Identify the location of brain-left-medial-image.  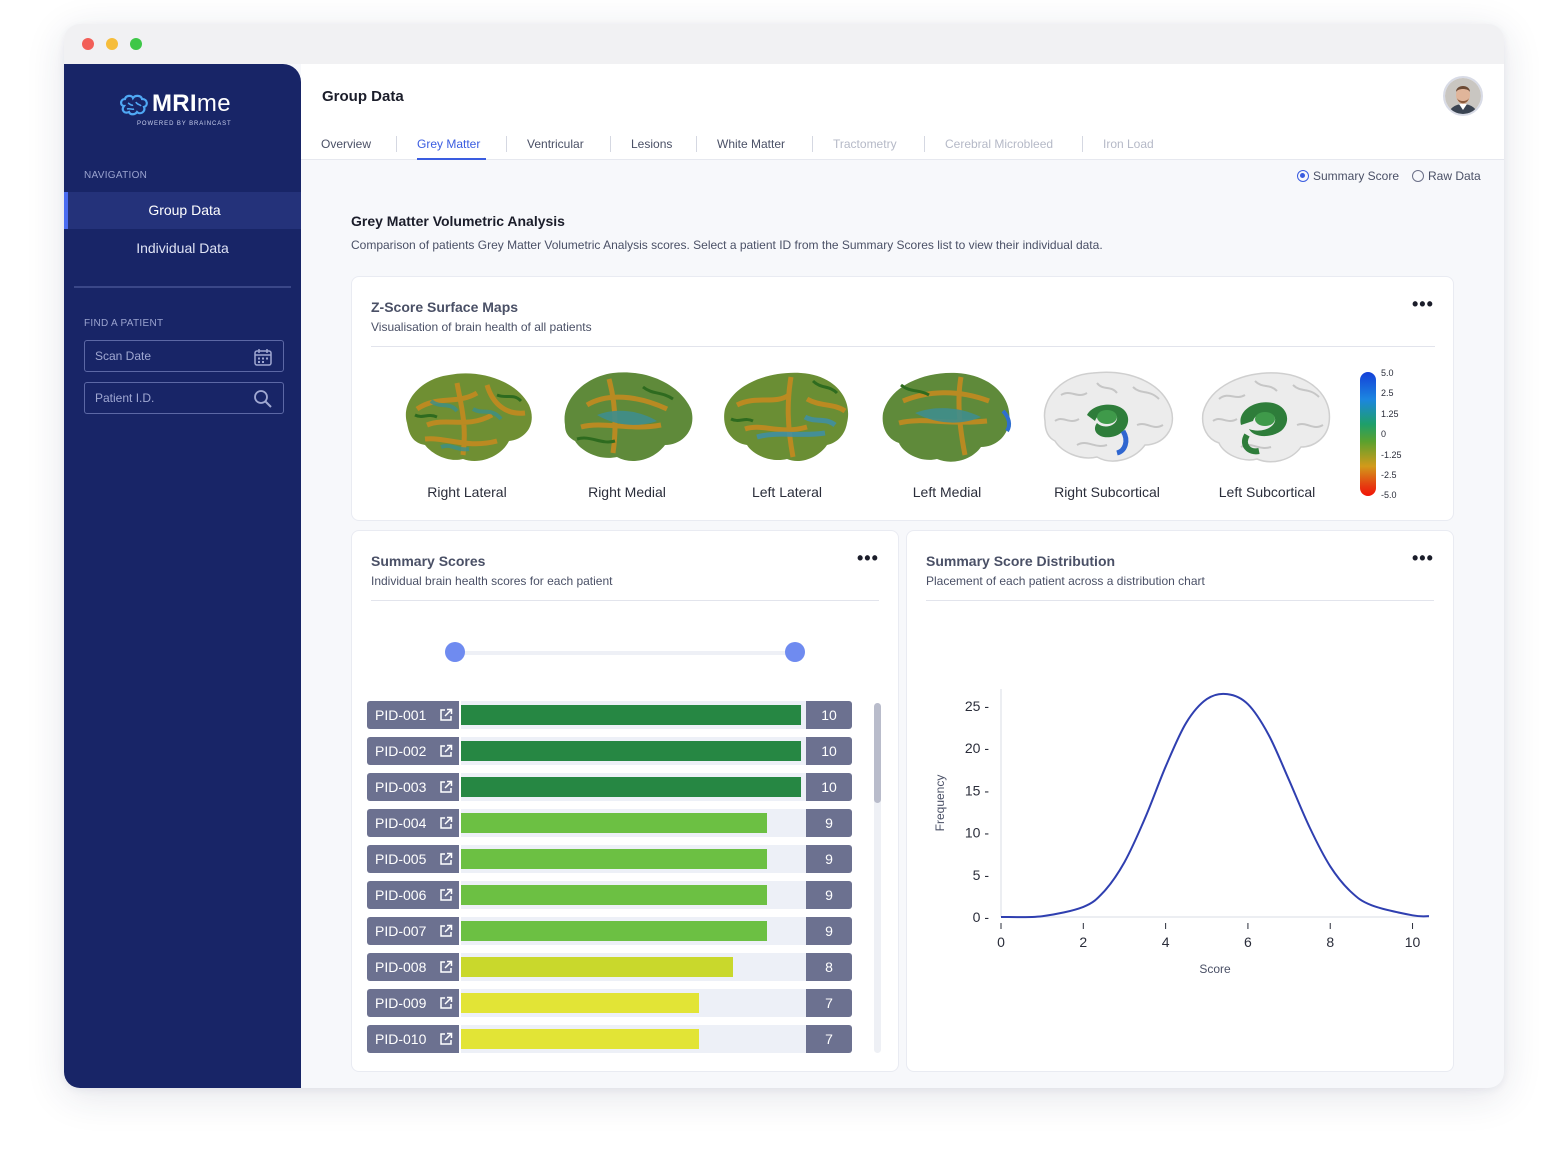
(947, 417).